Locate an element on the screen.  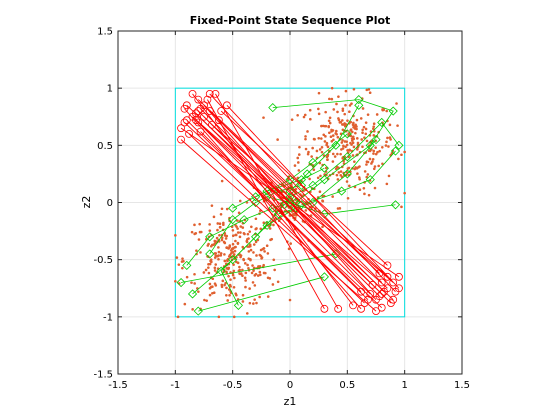
x-tick-label: 0 is located at coordinates (290, 385).